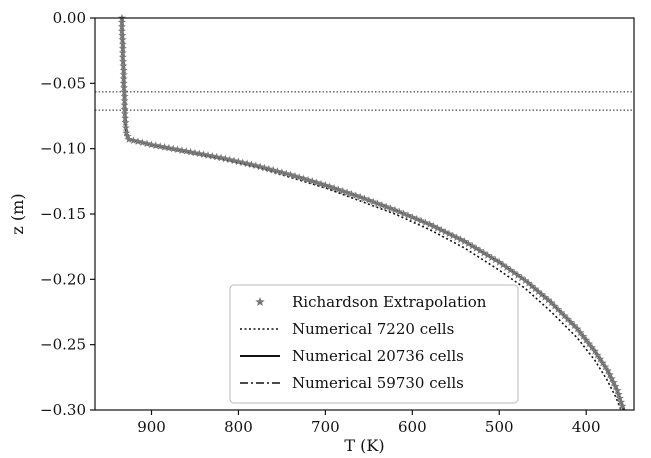  I want to click on x-tick-label: 700, so click(325, 427).